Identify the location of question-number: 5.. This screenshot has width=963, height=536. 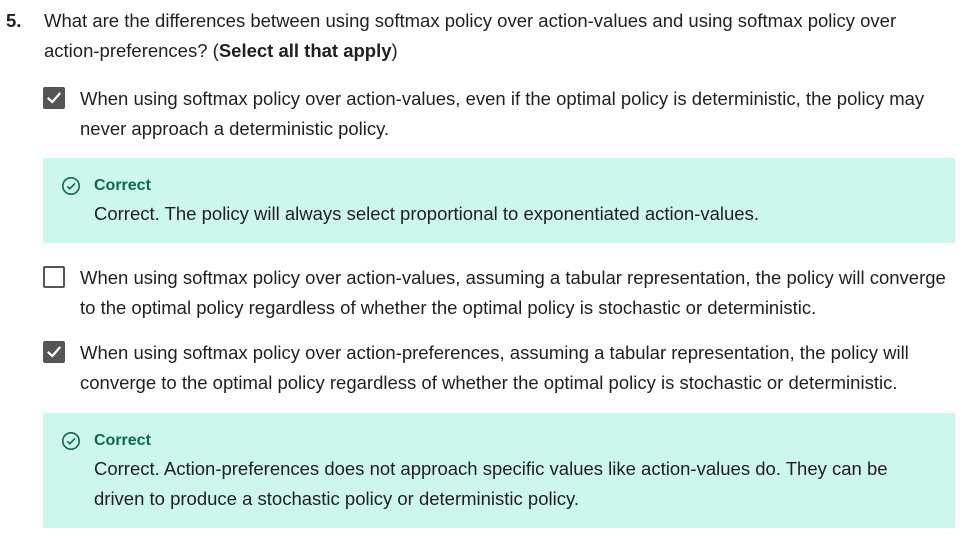
(14, 20).